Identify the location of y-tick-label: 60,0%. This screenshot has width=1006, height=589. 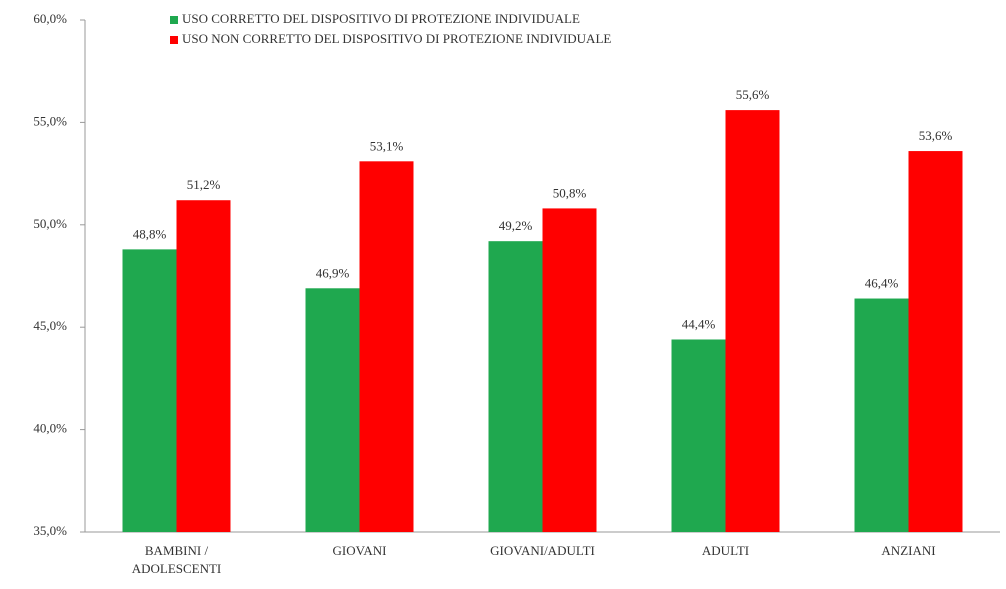
(50, 18).